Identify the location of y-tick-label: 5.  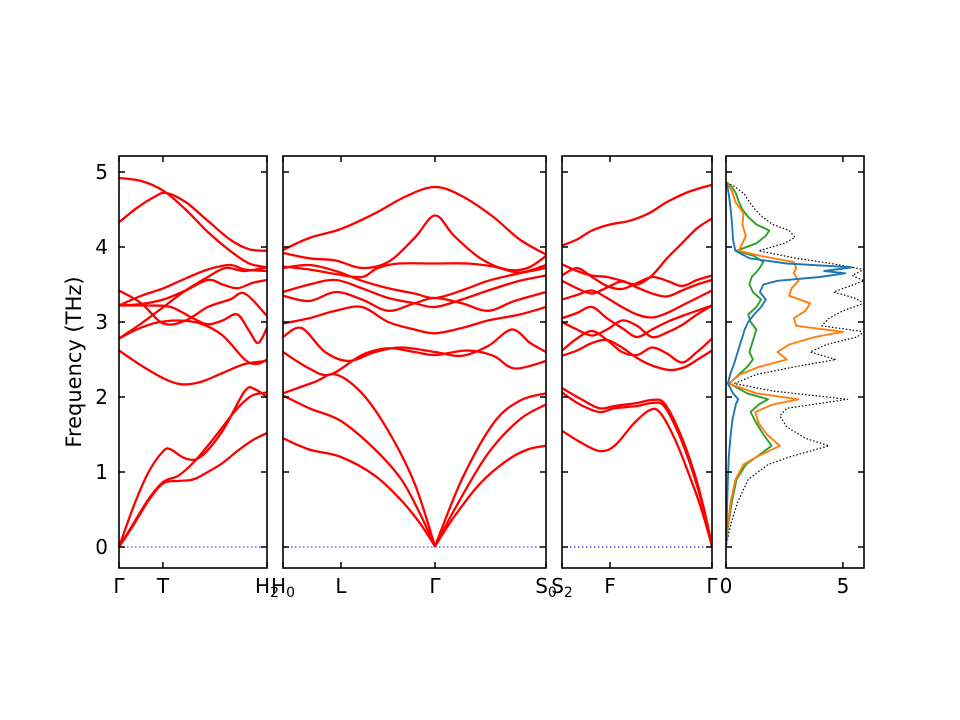
(101, 172).